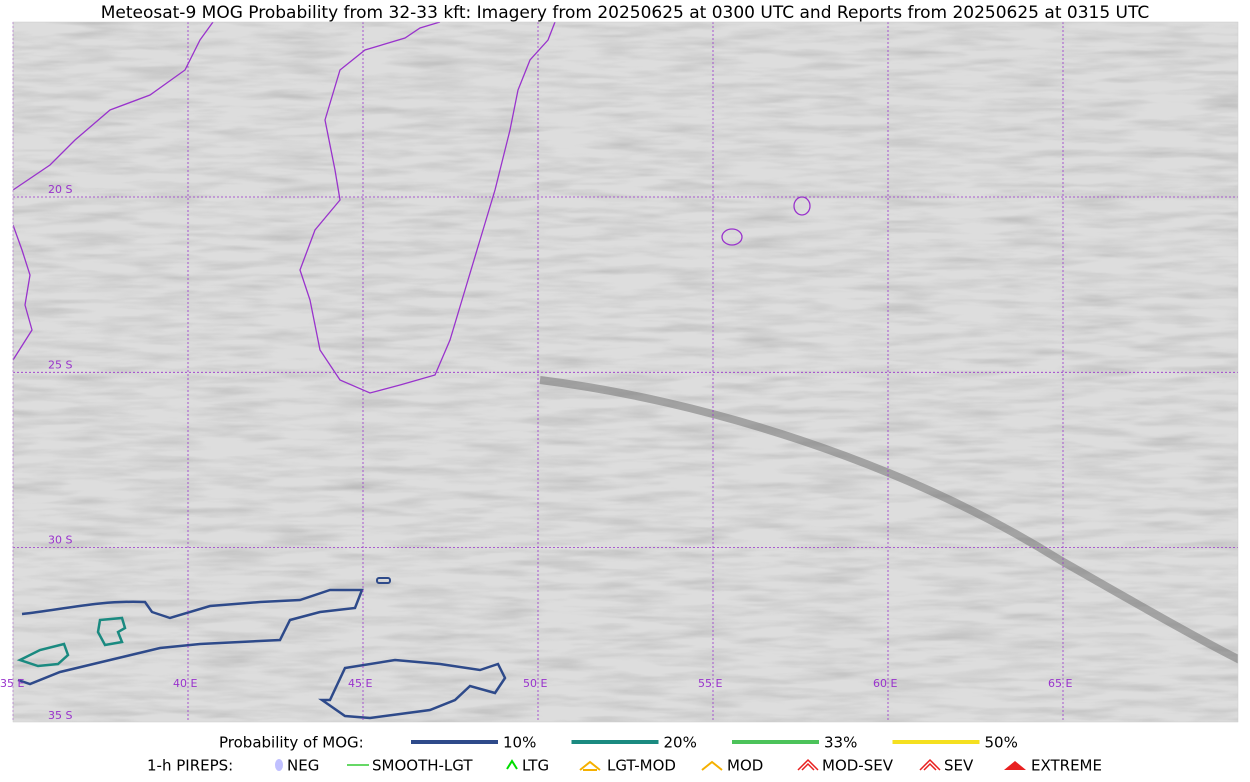 This screenshot has height=782, width=1250. What do you see at coordinates (60, 189) in the screenshot?
I see `lat-label: 20 S` at bounding box center [60, 189].